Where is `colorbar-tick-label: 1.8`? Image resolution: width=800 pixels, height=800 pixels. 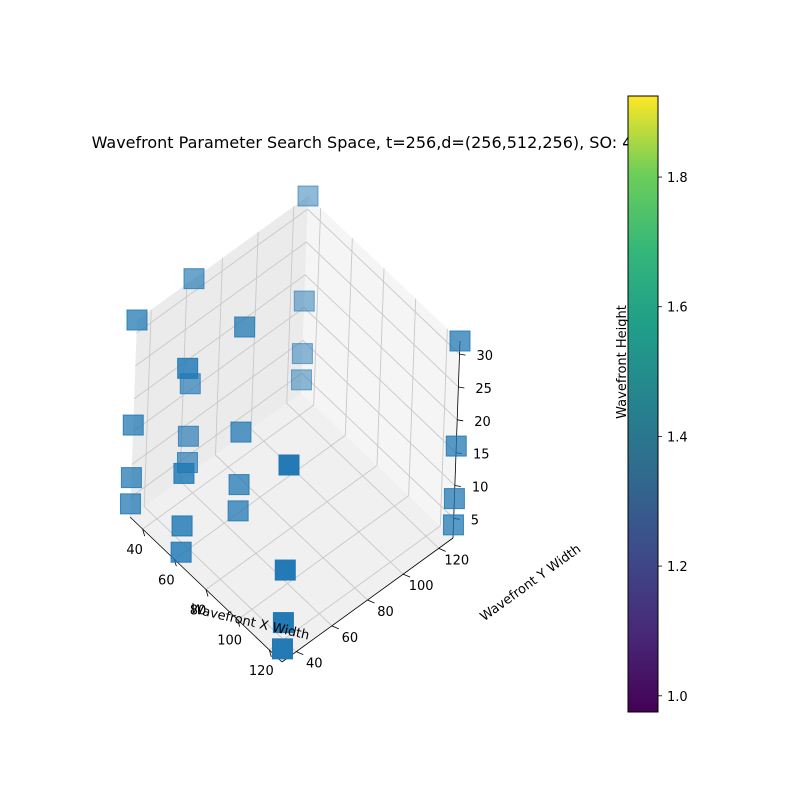
colorbar-tick-label: 1.8 is located at coordinates (677, 178).